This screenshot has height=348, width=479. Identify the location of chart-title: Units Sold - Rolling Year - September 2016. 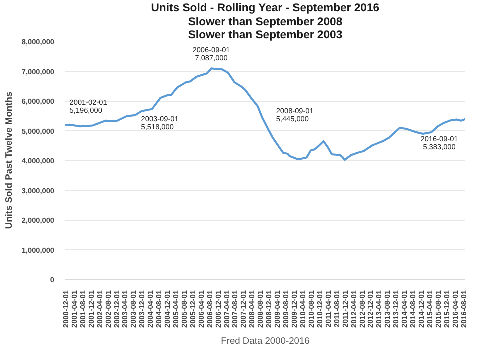
(265, 8).